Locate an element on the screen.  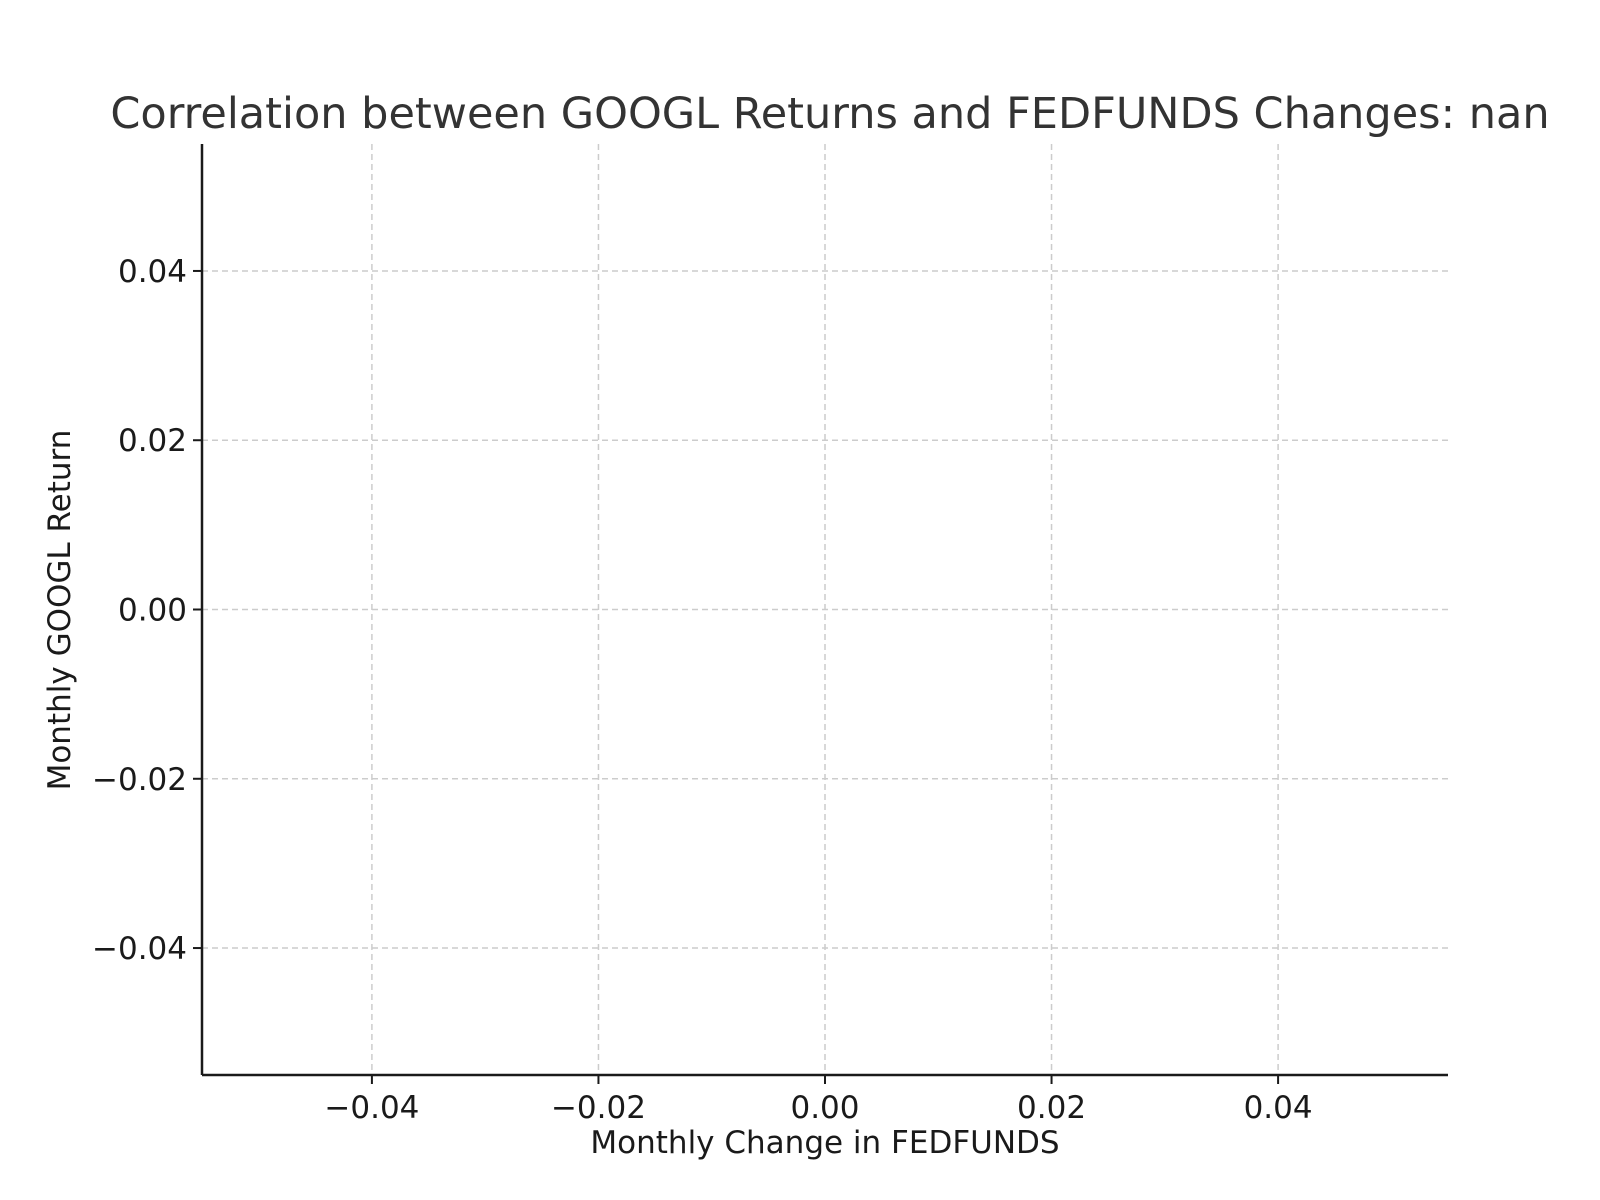
y-tick-label: 0.02 is located at coordinates (152, 441).